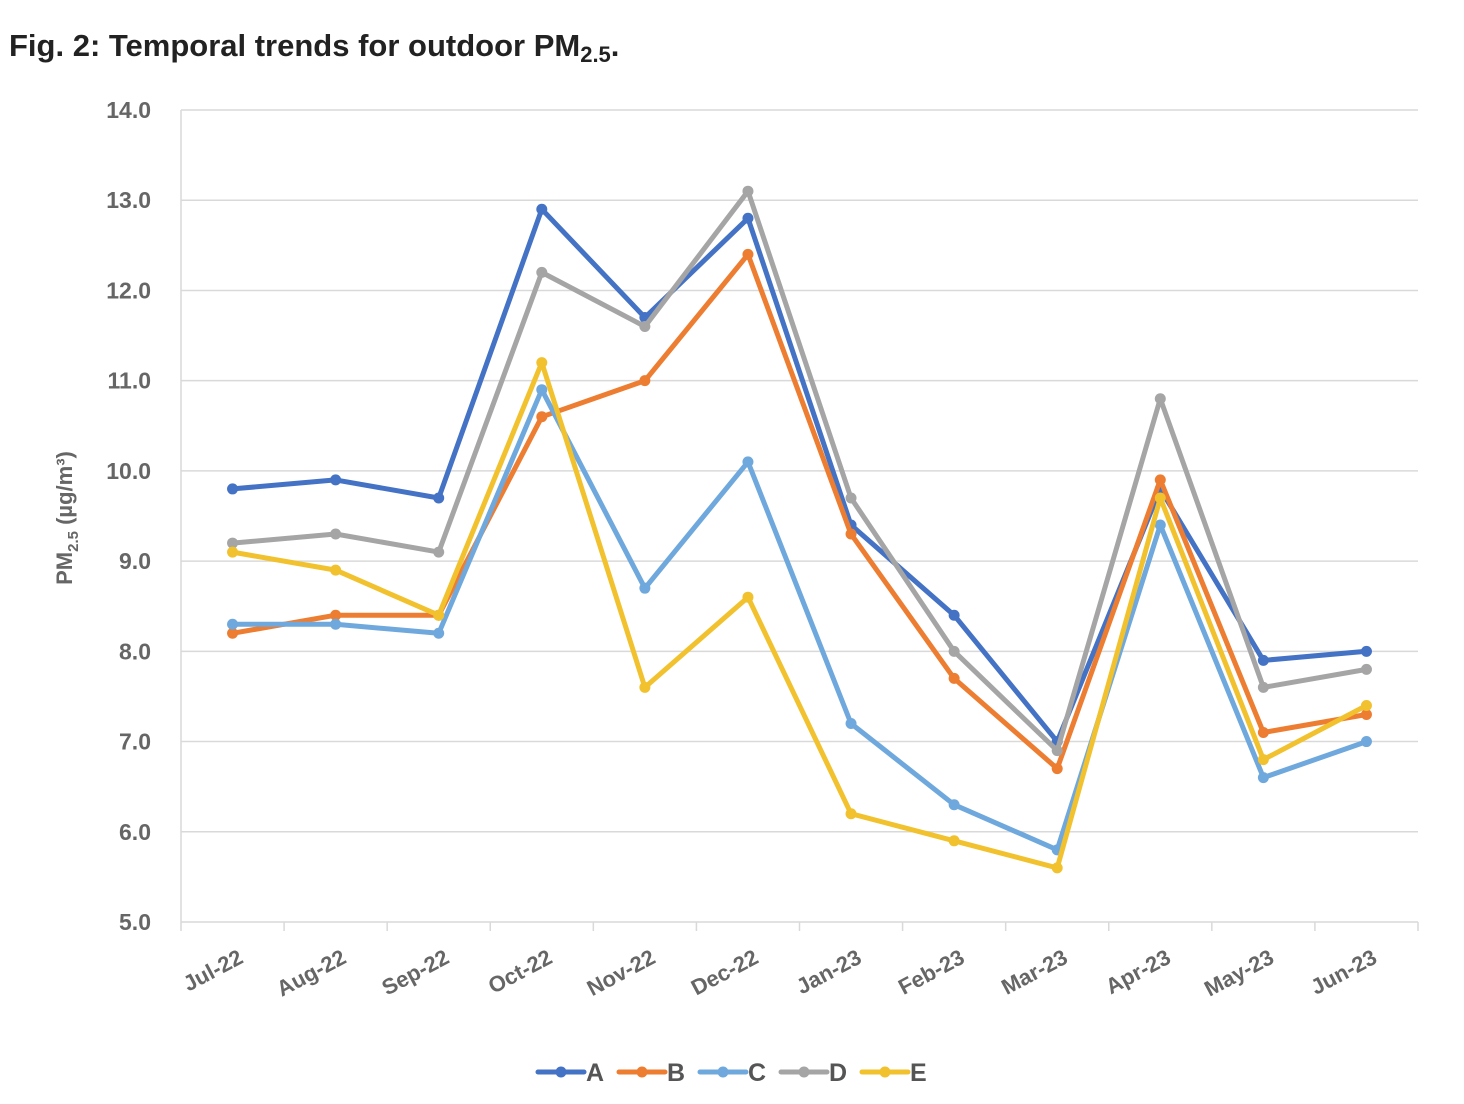 The width and height of the screenshot is (1464, 1104). Describe the element at coordinates (213, 970) in the screenshot. I see `x-tick-label: Jul-22` at that location.